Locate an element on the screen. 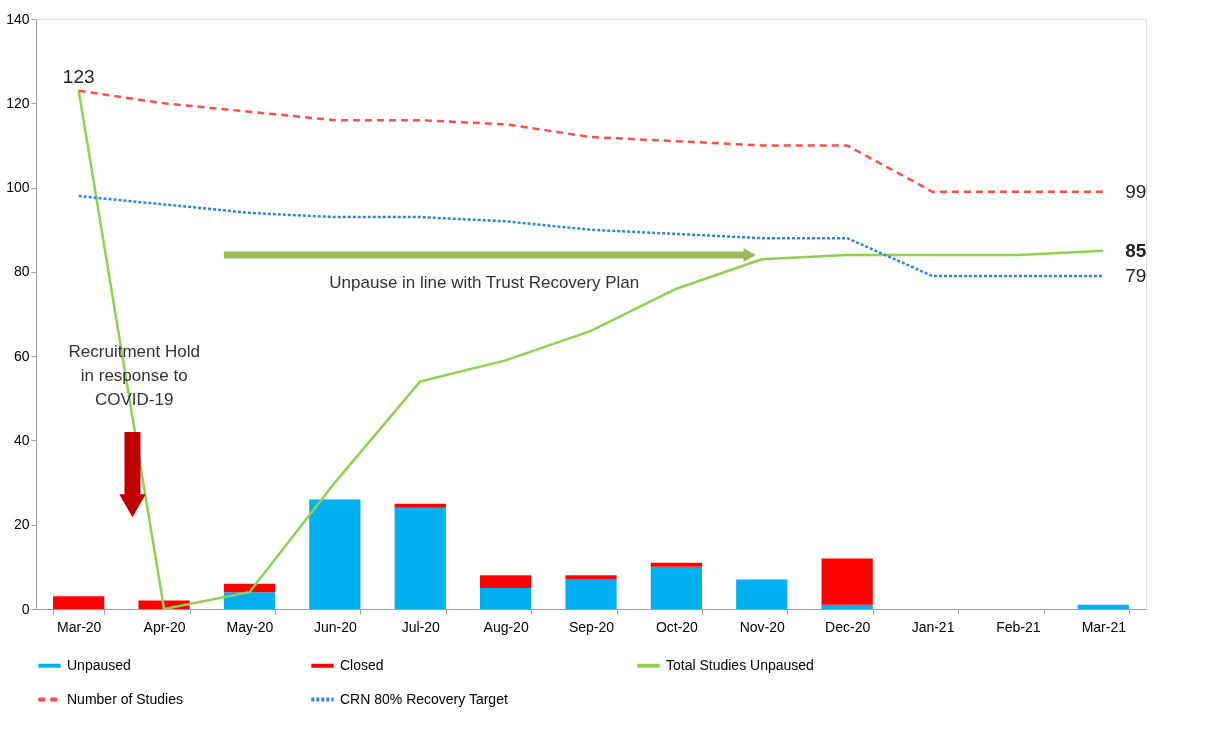 The image size is (1226, 749). data-label: 99 is located at coordinates (1136, 191).